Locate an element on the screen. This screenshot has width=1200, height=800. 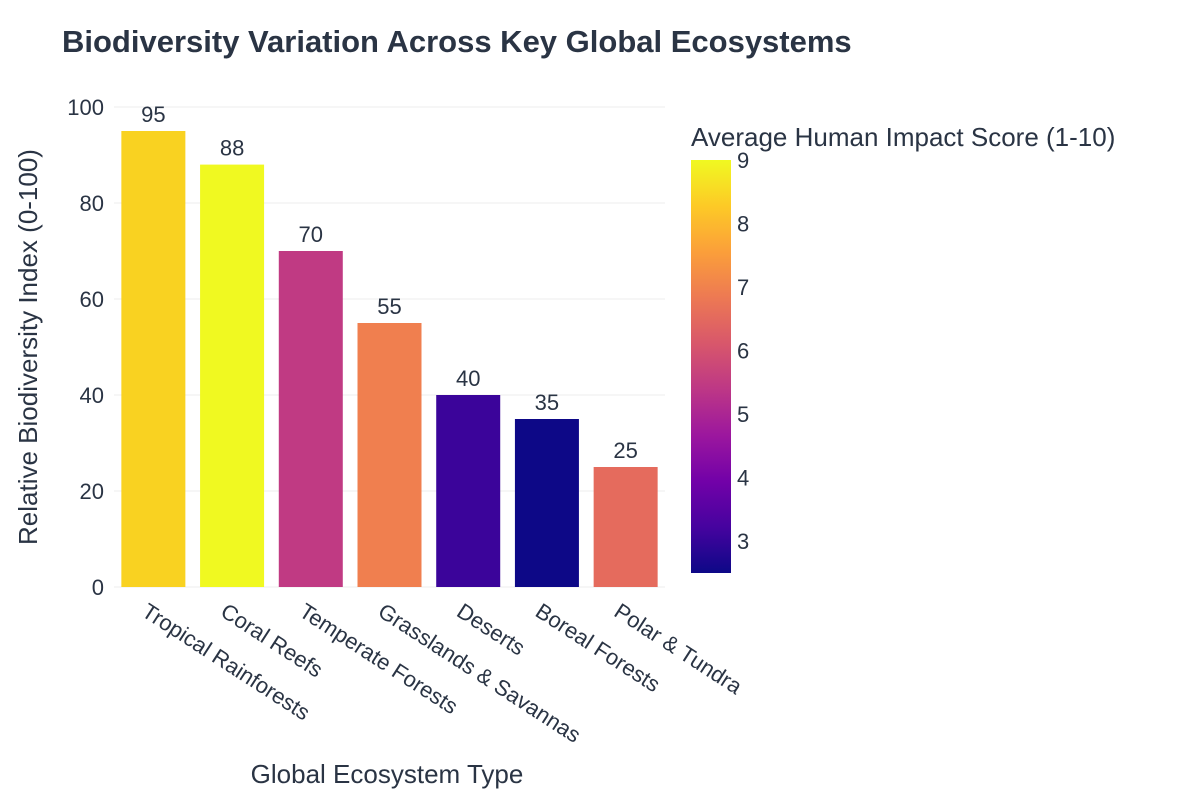
data-label: 95 is located at coordinates (153, 114).